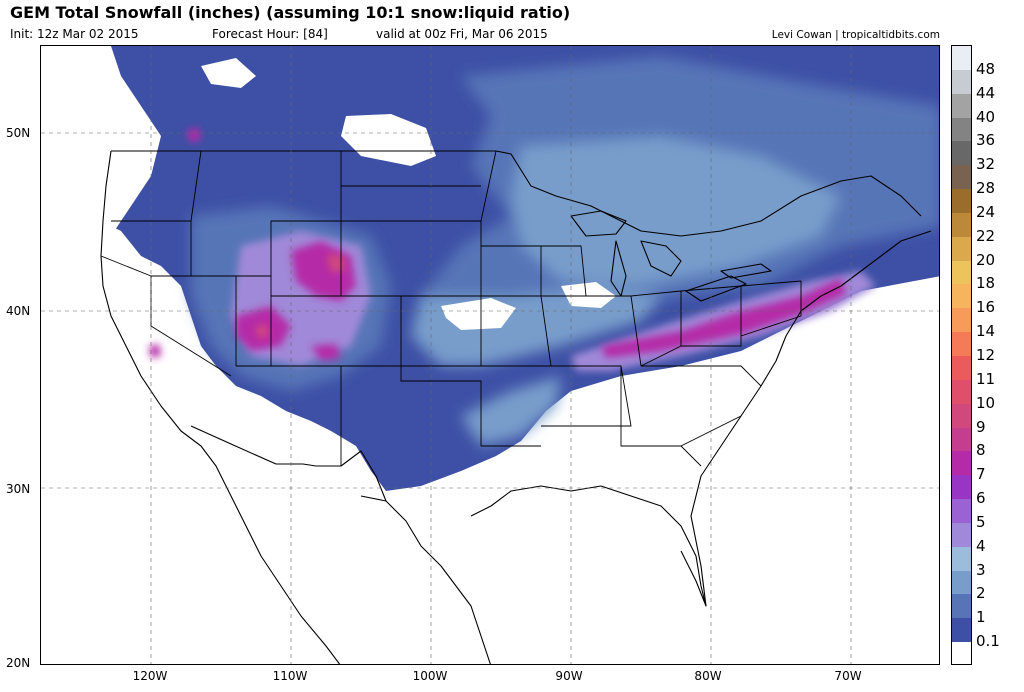 The image size is (1024, 692). What do you see at coordinates (228, 73) in the screenshot?
I see `no-snow-prairies` at bounding box center [228, 73].